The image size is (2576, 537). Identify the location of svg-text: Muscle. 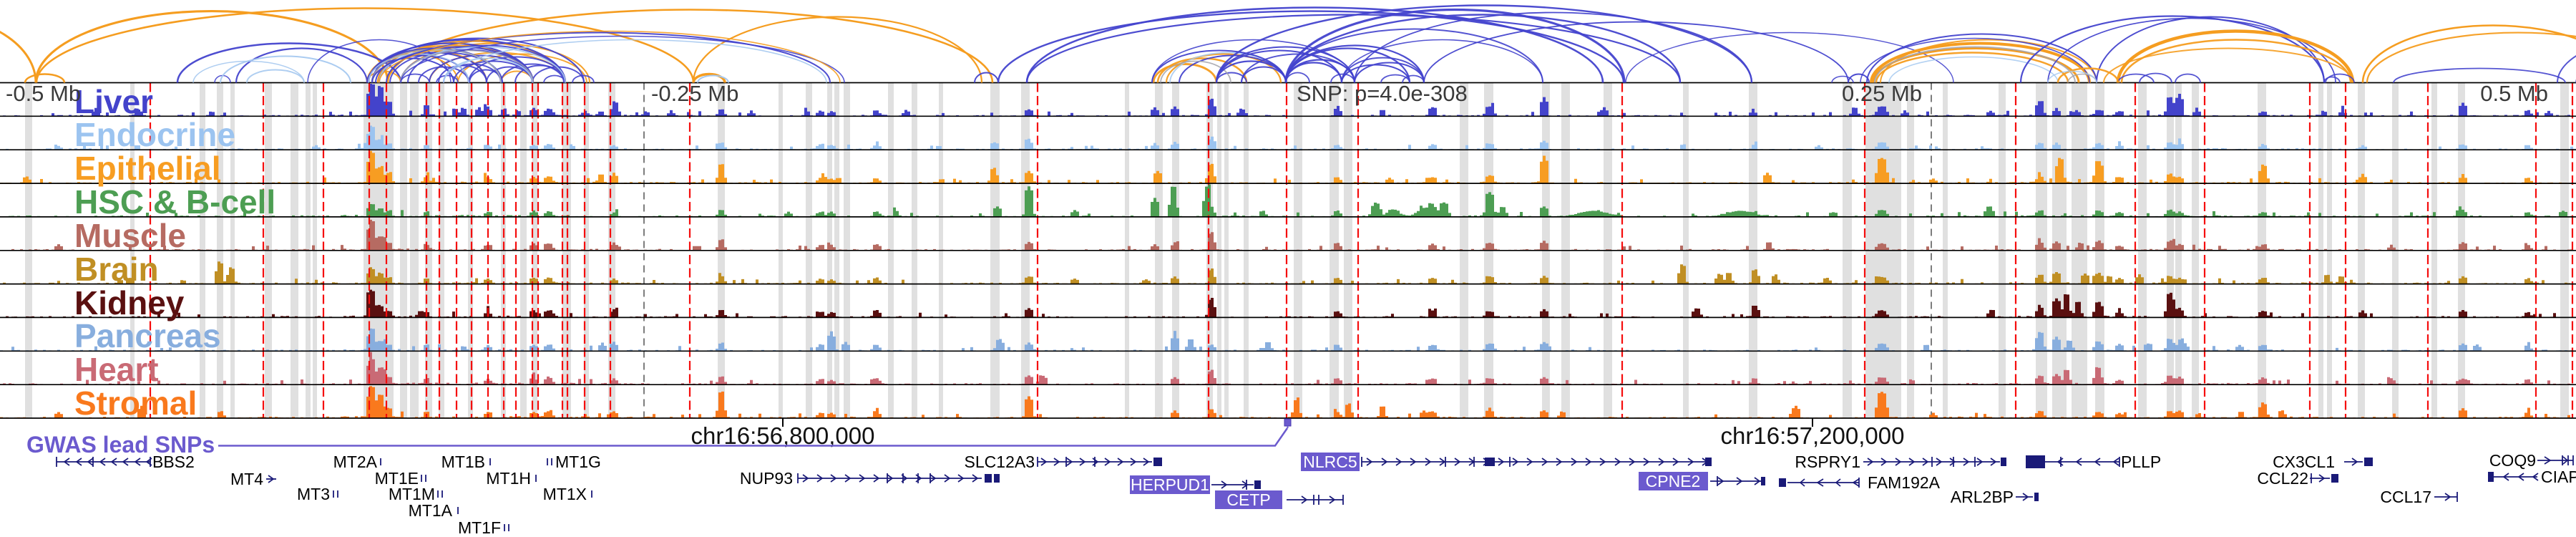
(130, 235).